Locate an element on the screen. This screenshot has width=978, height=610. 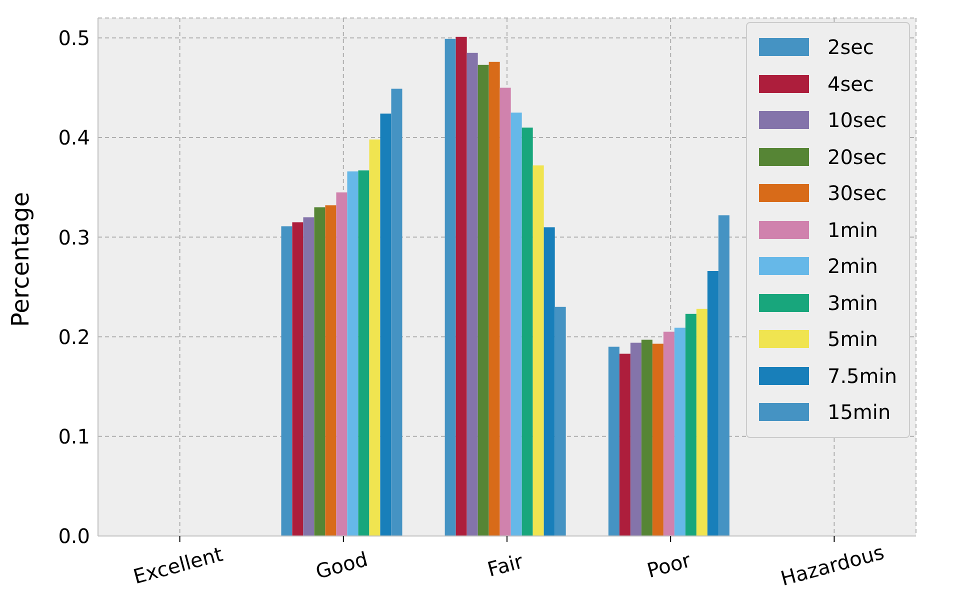
legend-label: 30sec is located at coordinates (857, 193).